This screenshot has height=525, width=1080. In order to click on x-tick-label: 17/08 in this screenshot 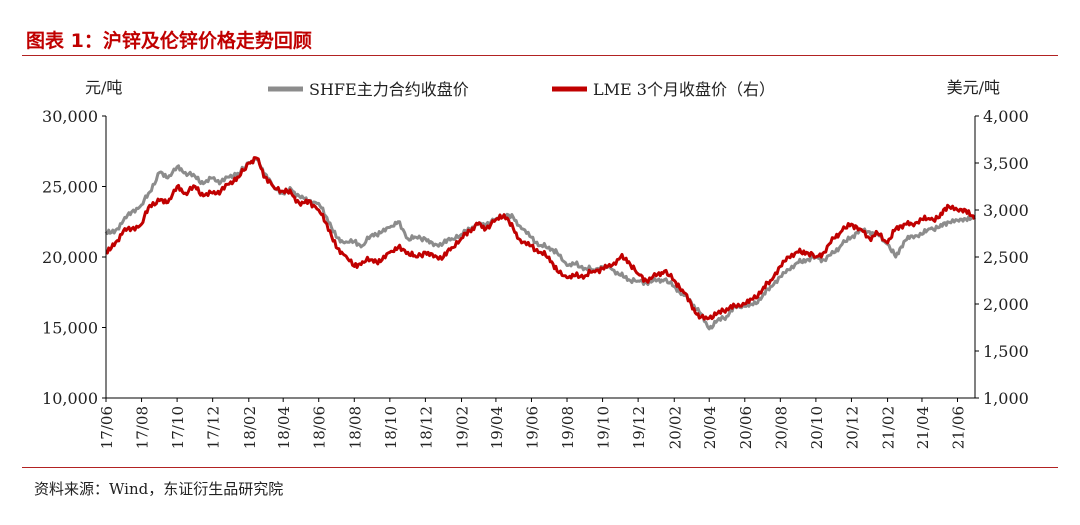, I will do `click(143, 427)`.